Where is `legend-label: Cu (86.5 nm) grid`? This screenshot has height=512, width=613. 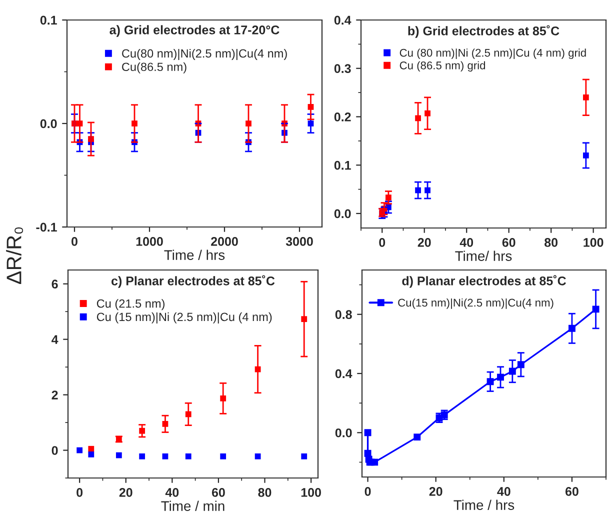 legend-label: Cu (86.5 nm) grid is located at coordinates (443, 66).